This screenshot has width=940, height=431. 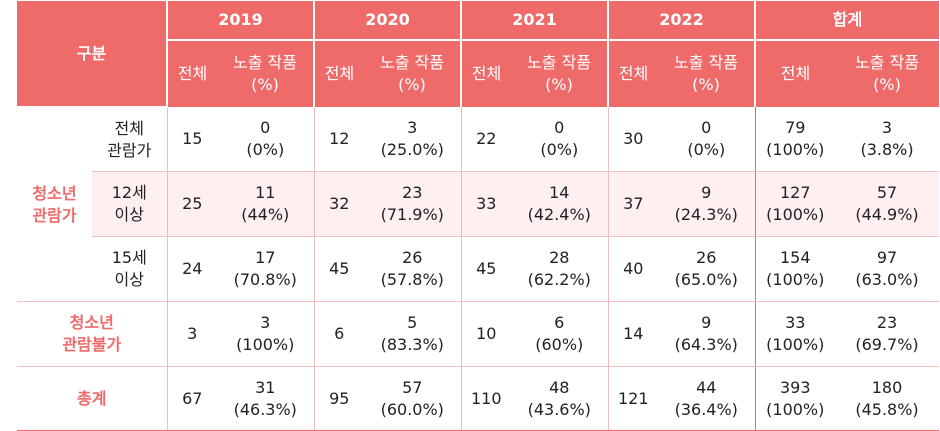 What do you see at coordinates (560, 334) in the screenshot?
I see `year-exposed-cell: 6 (60%)` at bounding box center [560, 334].